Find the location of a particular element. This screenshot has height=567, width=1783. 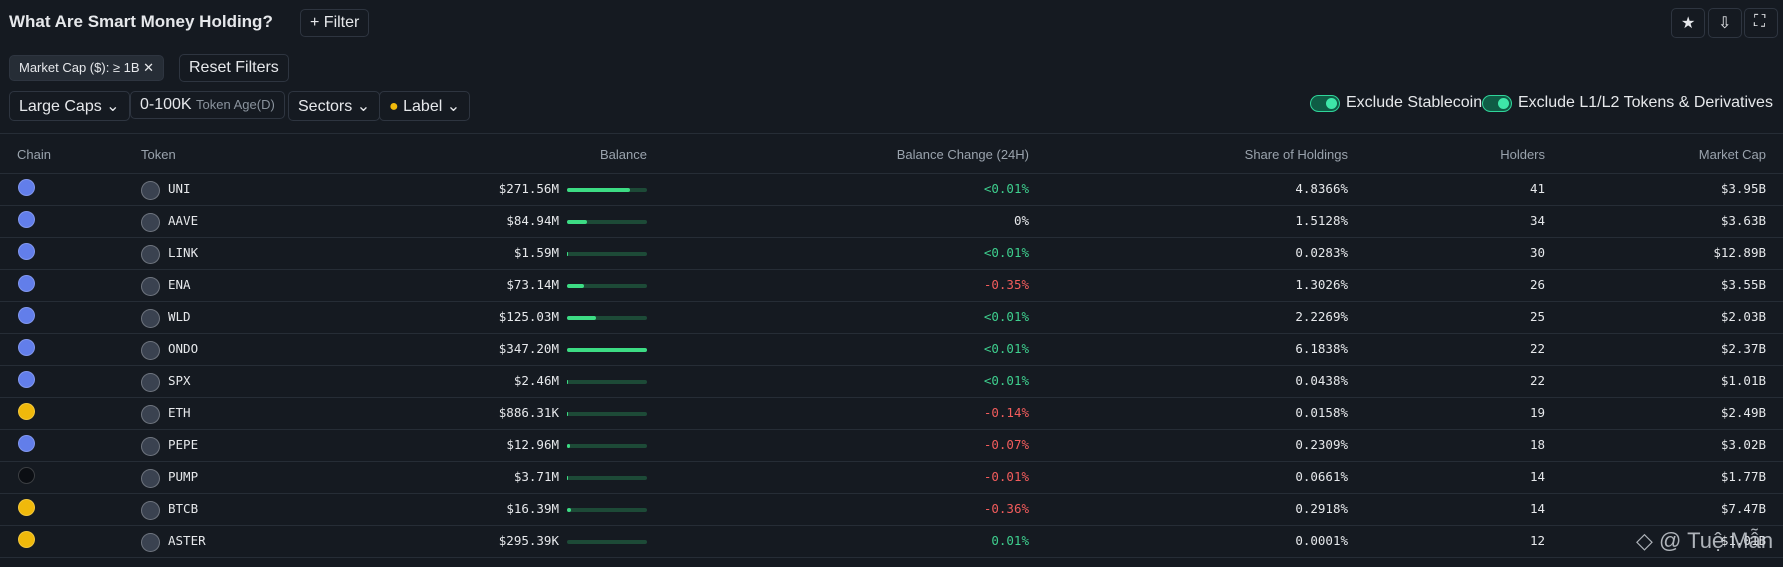

token-symbol: ETH is located at coordinates (179, 412).